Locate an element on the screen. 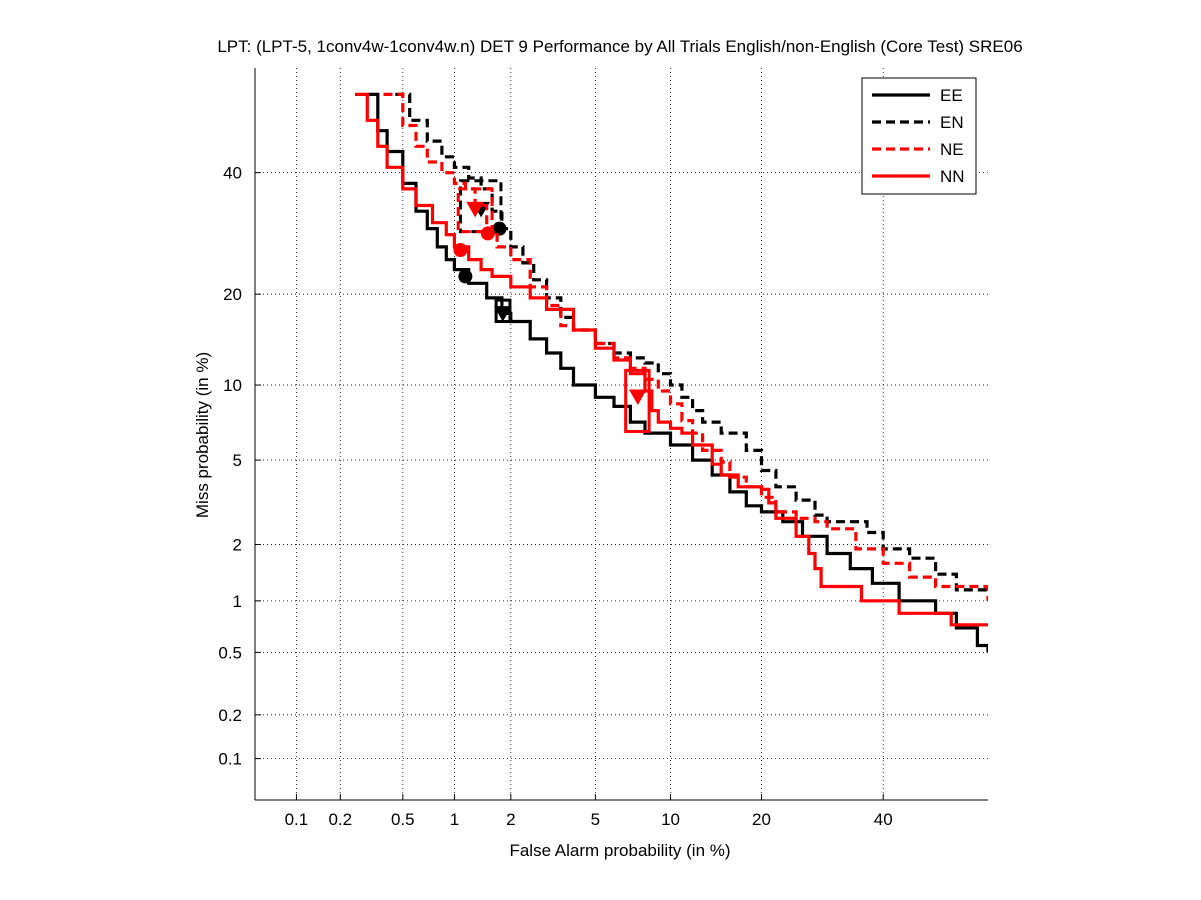 The width and height of the screenshot is (1201, 900). y-tick-label: 0.5 is located at coordinates (230, 652).